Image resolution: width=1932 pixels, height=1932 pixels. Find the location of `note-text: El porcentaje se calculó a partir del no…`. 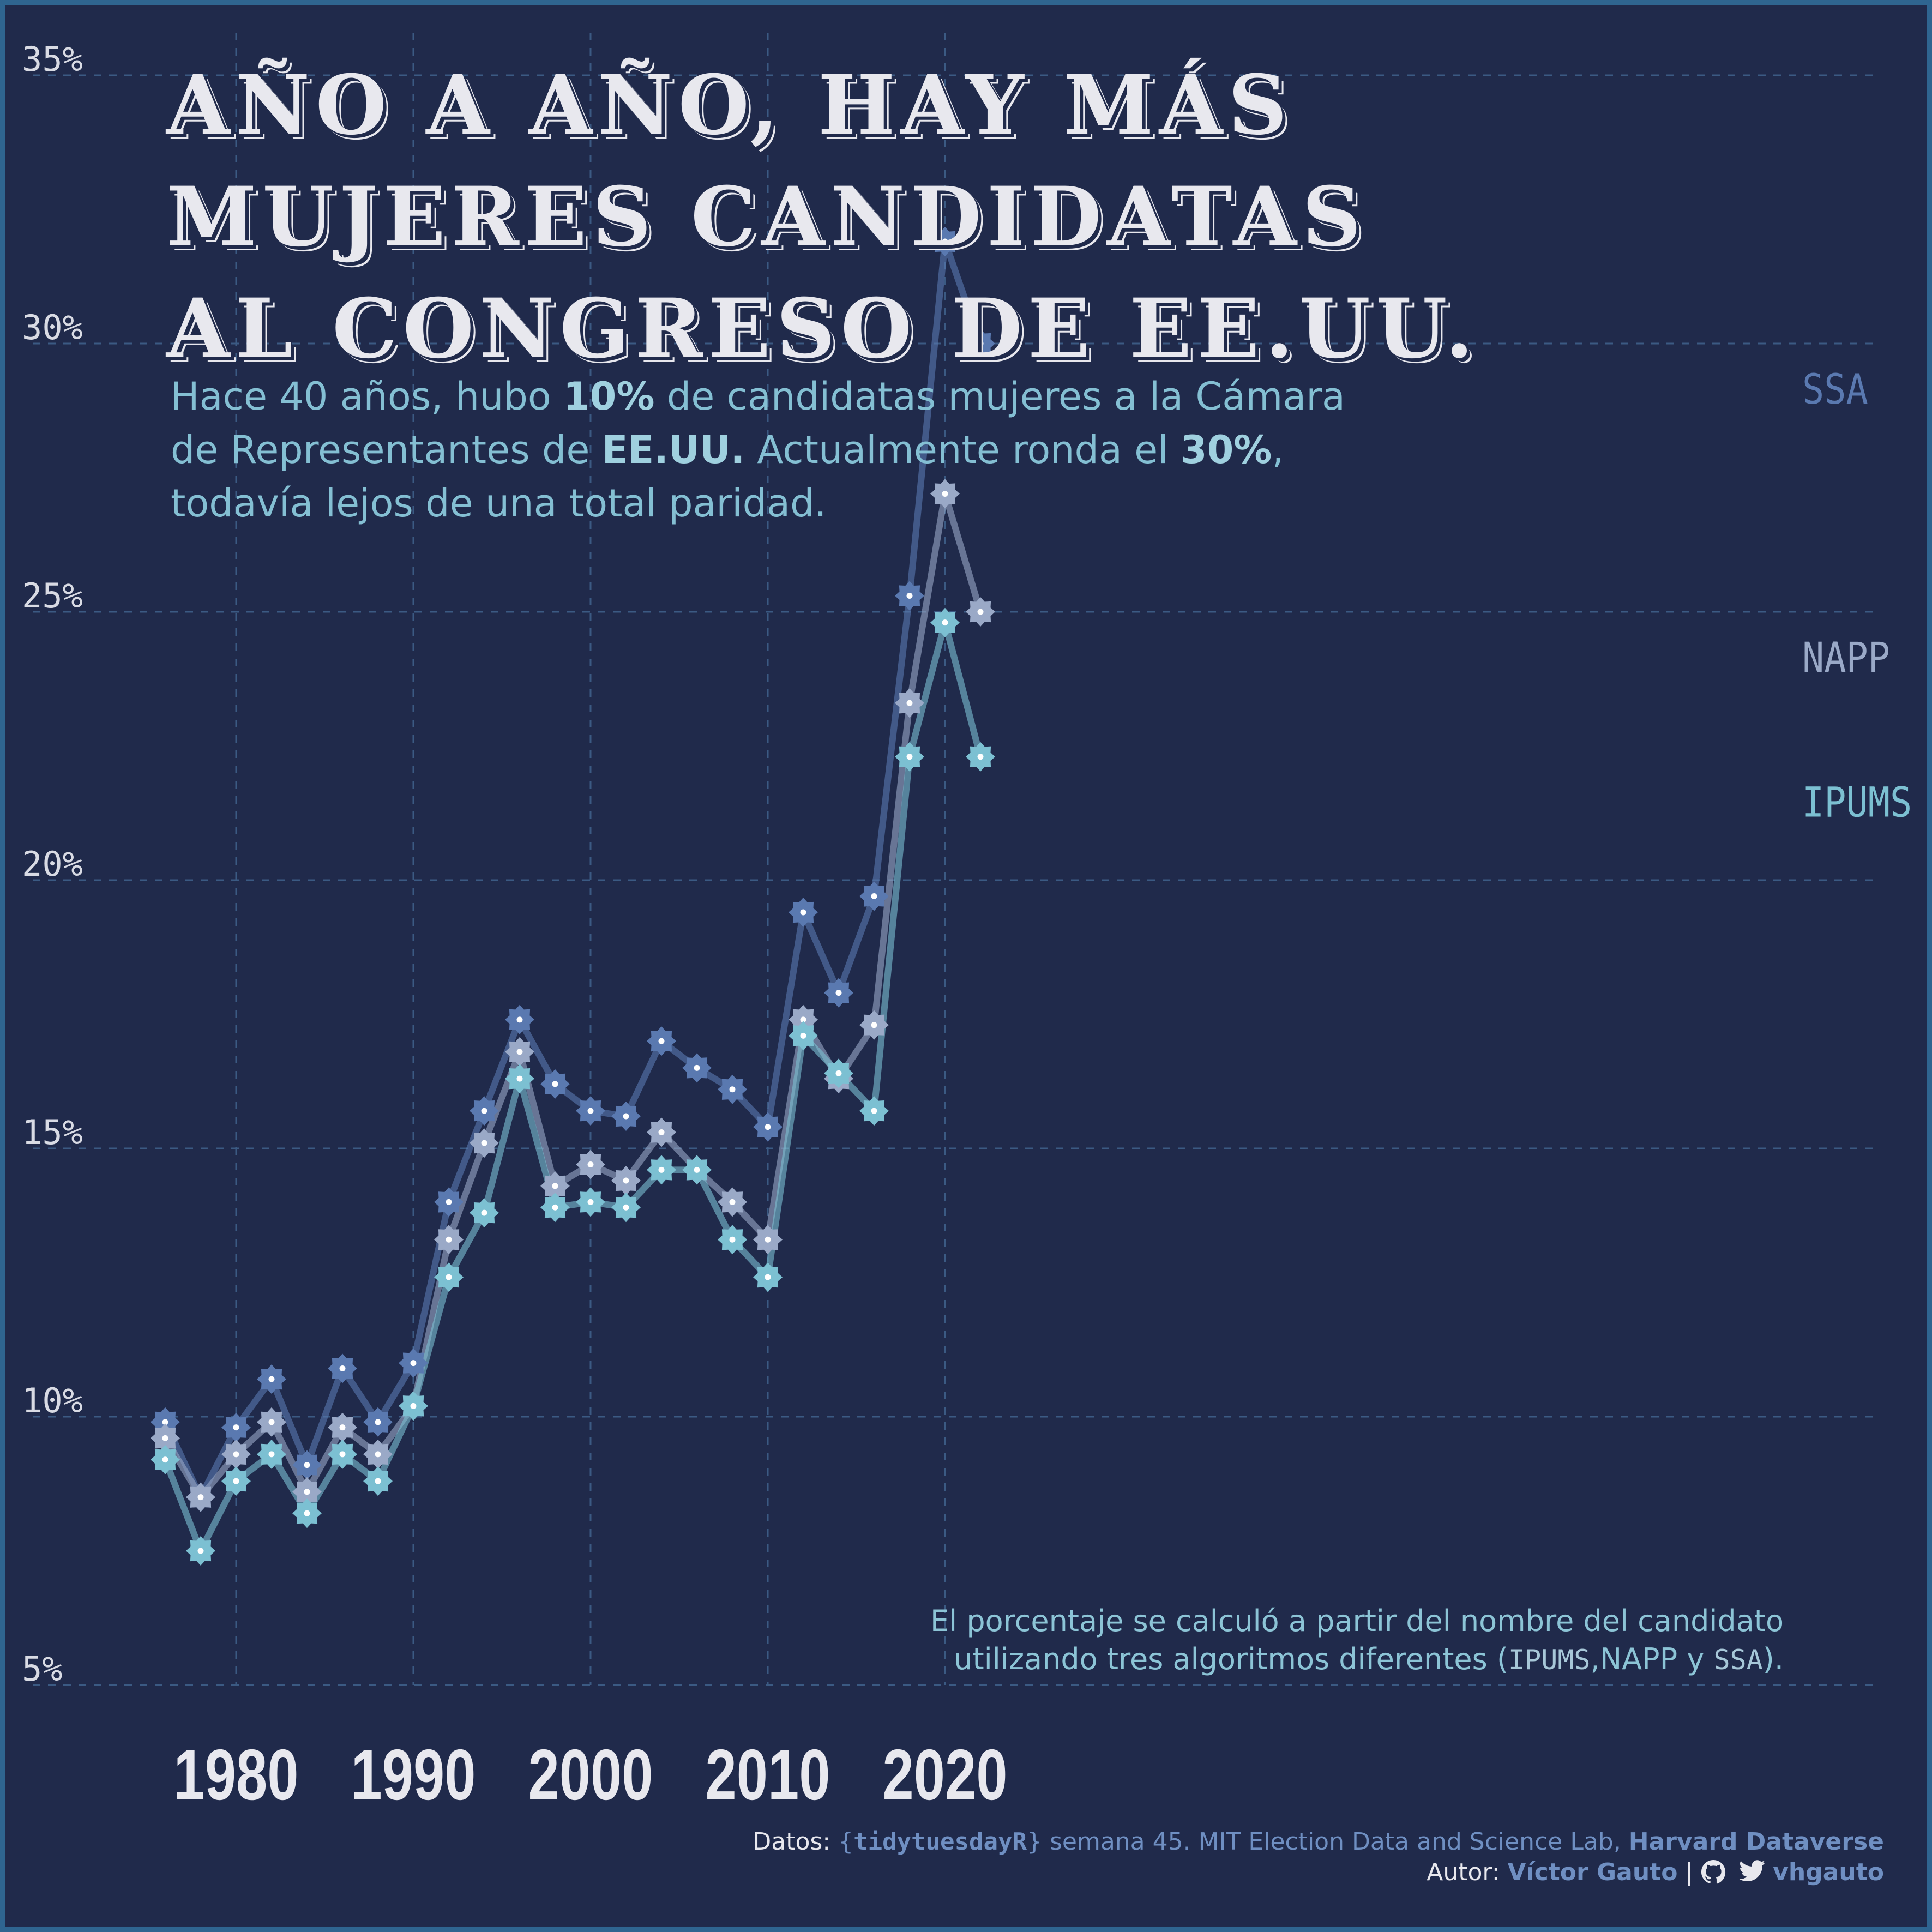

note-text: El porcentaje se calculó a partir del no… is located at coordinates (1357, 1621).